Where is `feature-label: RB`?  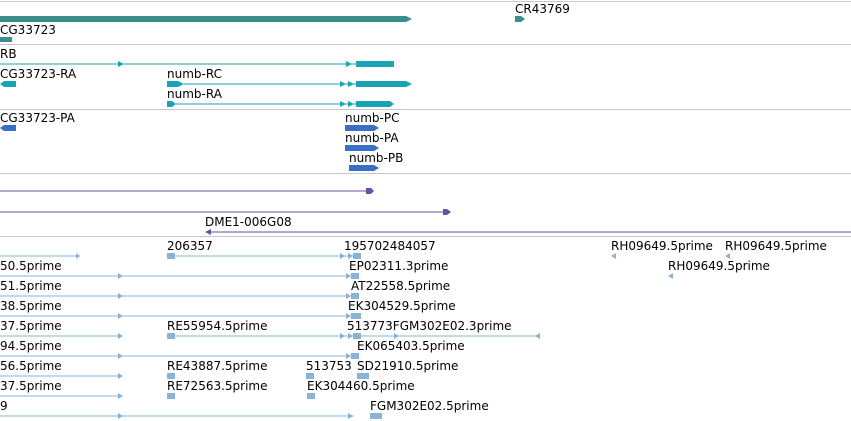
feature-label: RB is located at coordinates (8, 54).